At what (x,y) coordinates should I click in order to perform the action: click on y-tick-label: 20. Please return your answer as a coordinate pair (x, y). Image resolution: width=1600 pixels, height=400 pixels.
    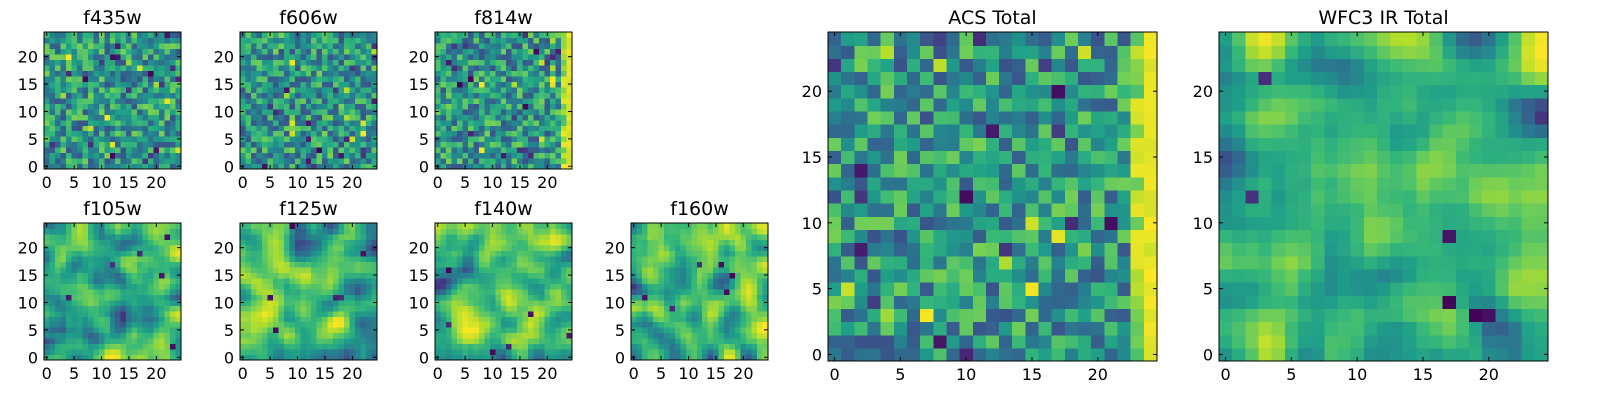
    Looking at the image, I should click on (224, 248).